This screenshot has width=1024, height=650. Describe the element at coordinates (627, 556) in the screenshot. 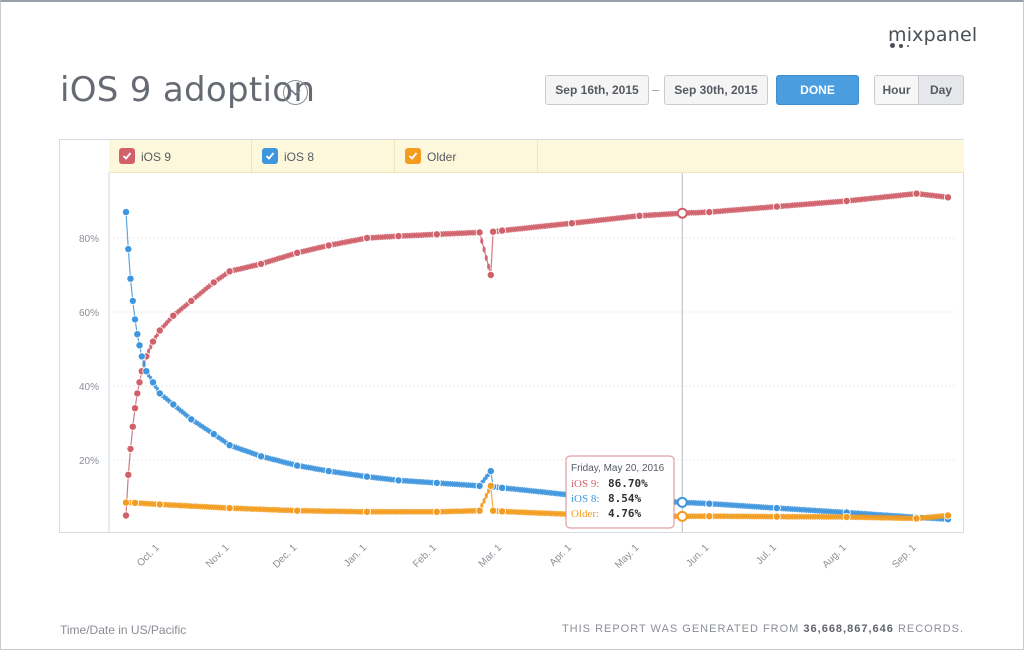

I see `x-tick-label: May. 1` at that location.